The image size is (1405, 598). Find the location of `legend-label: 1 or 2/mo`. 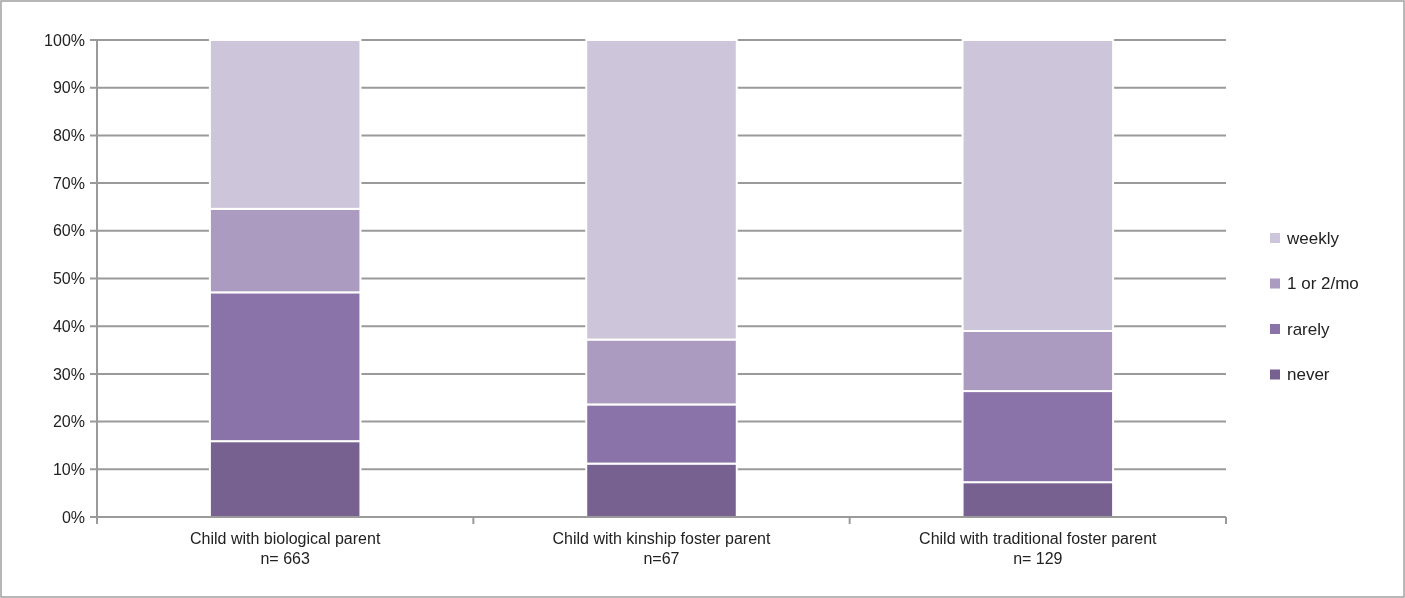

legend-label: 1 or 2/mo is located at coordinates (1323, 284).